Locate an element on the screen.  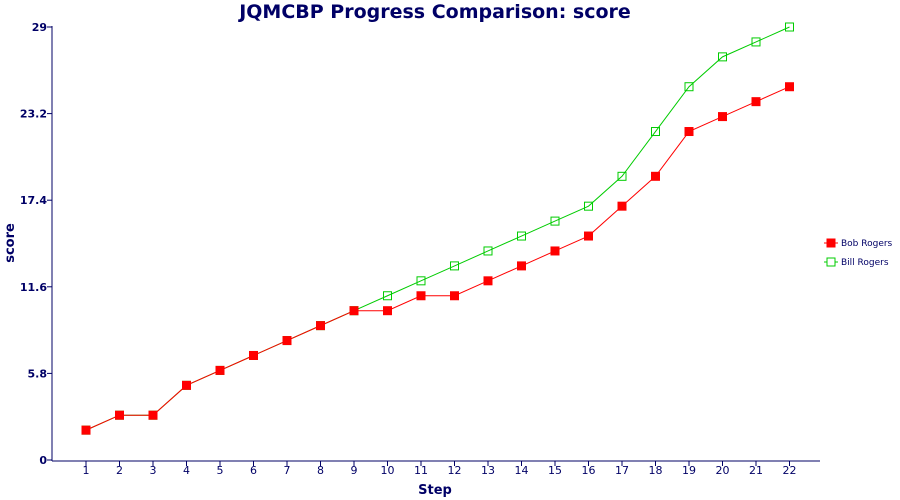
legend-label: Bob Rogers is located at coordinates (867, 244).